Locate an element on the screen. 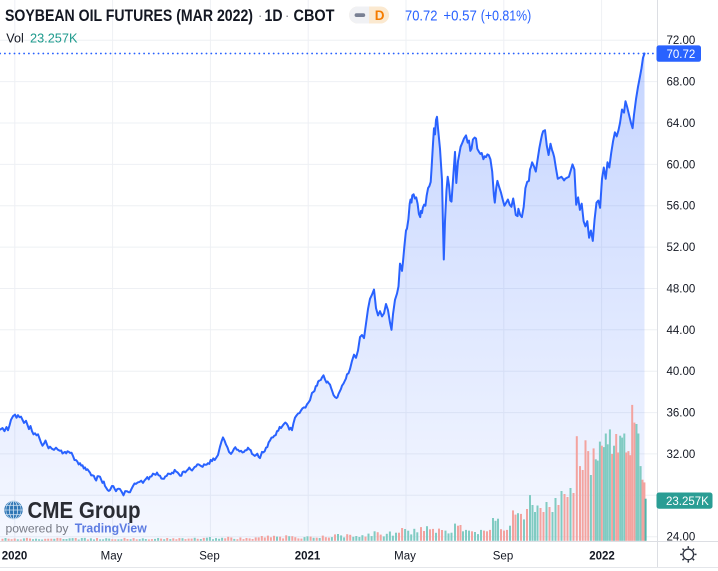 This screenshot has height=571, width=718. svg-text: 32.00 is located at coordinates (681, 455).